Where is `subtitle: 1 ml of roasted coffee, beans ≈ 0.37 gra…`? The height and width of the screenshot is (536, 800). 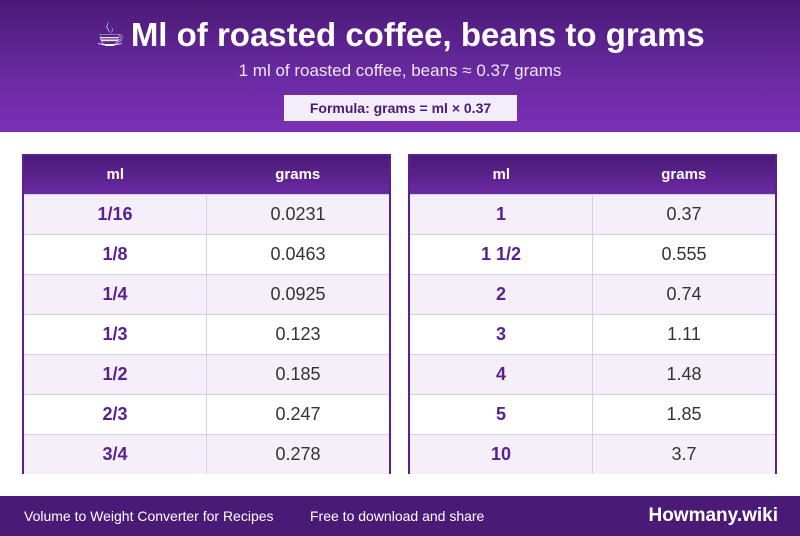
subtitle: 1 ml of roasted coffee, beans ≈ 0.37 gra… is located at coordinates (400, 70).